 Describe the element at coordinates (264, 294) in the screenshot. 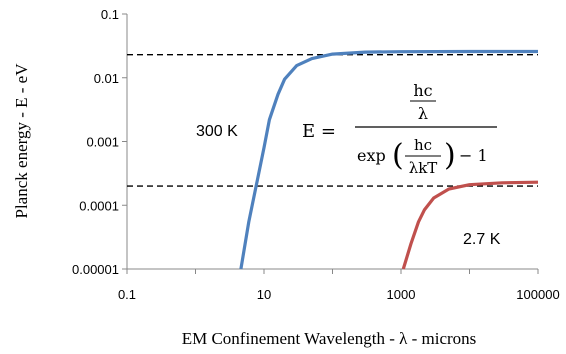

I see `x-tick-label: 10` at that location.